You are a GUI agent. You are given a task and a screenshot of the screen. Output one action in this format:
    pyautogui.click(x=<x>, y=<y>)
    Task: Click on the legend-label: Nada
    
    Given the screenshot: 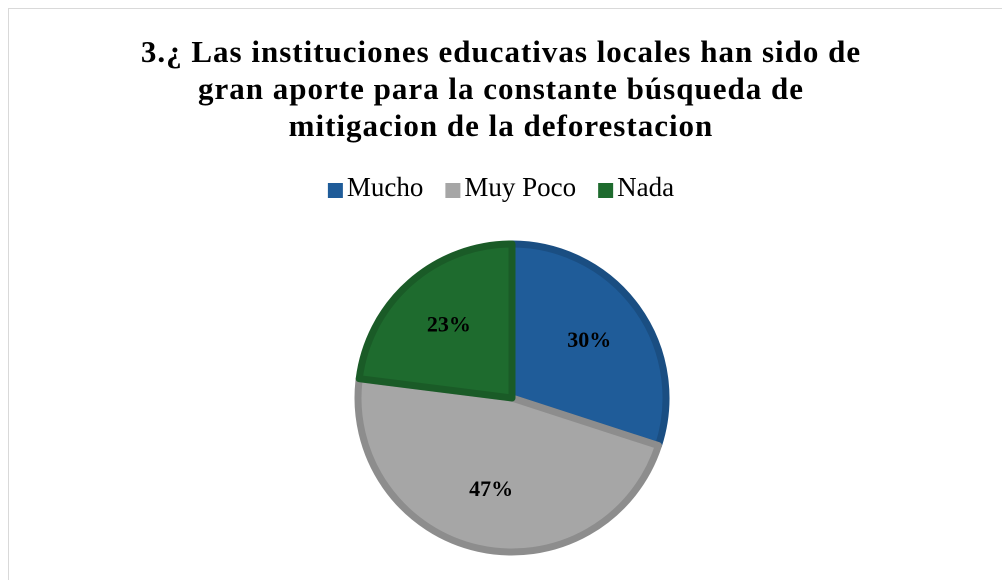 What is the action you would take?
    pyautogui.click(x=645, y=187)
    